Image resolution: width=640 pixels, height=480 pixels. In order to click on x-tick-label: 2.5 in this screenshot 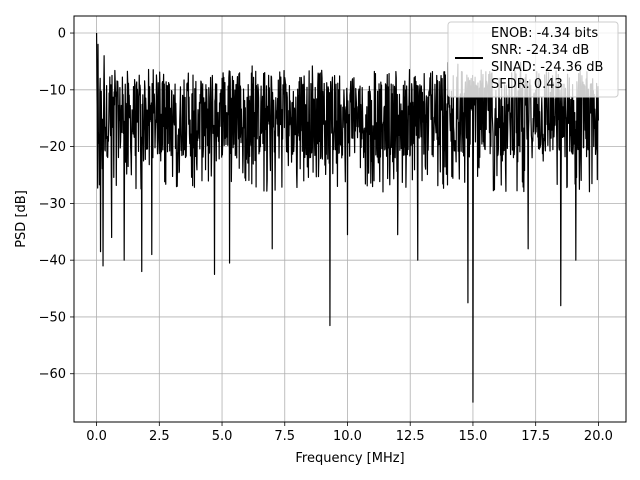, I will do `click(159, 436)`.